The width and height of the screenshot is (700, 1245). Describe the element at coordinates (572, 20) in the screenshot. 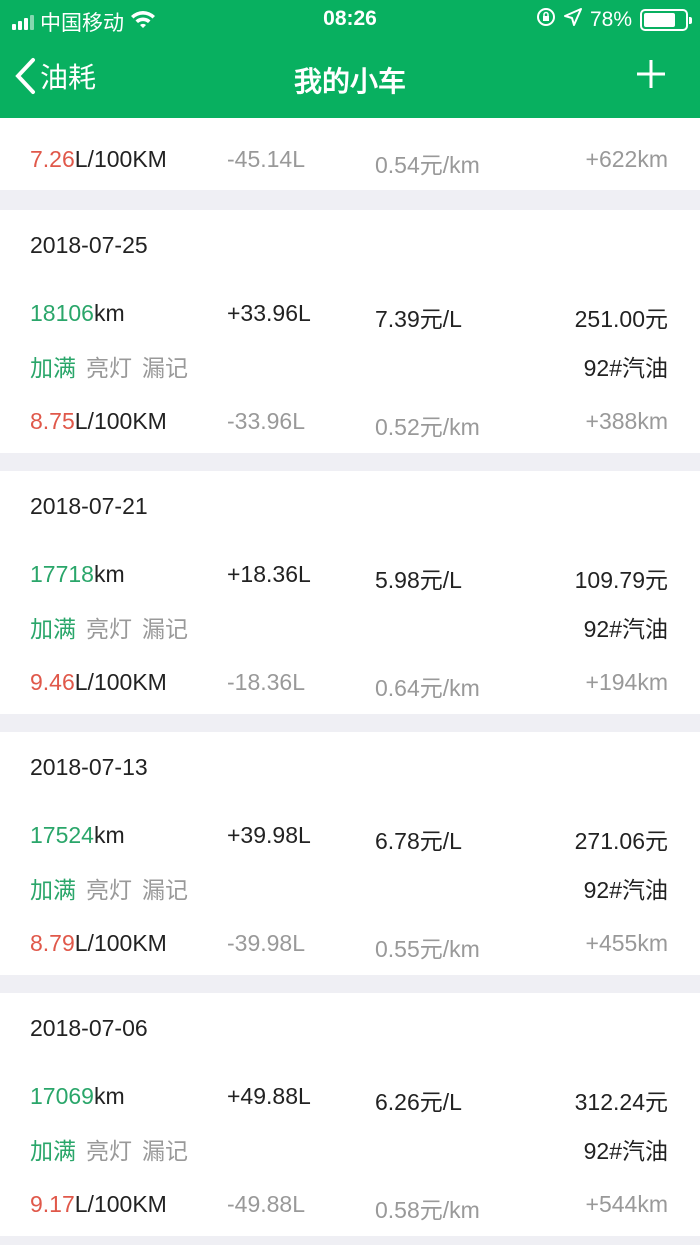

I see `location-icon` at that location.